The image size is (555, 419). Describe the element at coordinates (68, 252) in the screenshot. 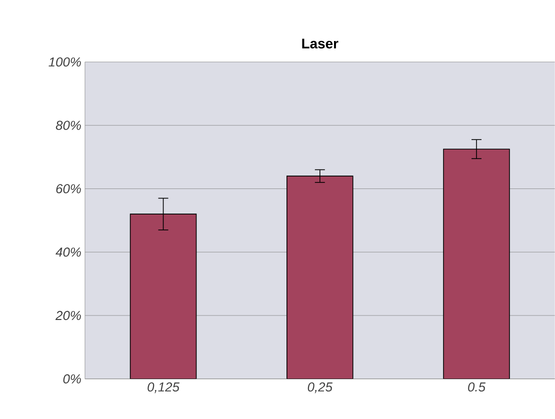

I see `y-tick-label: 40%` at that location.